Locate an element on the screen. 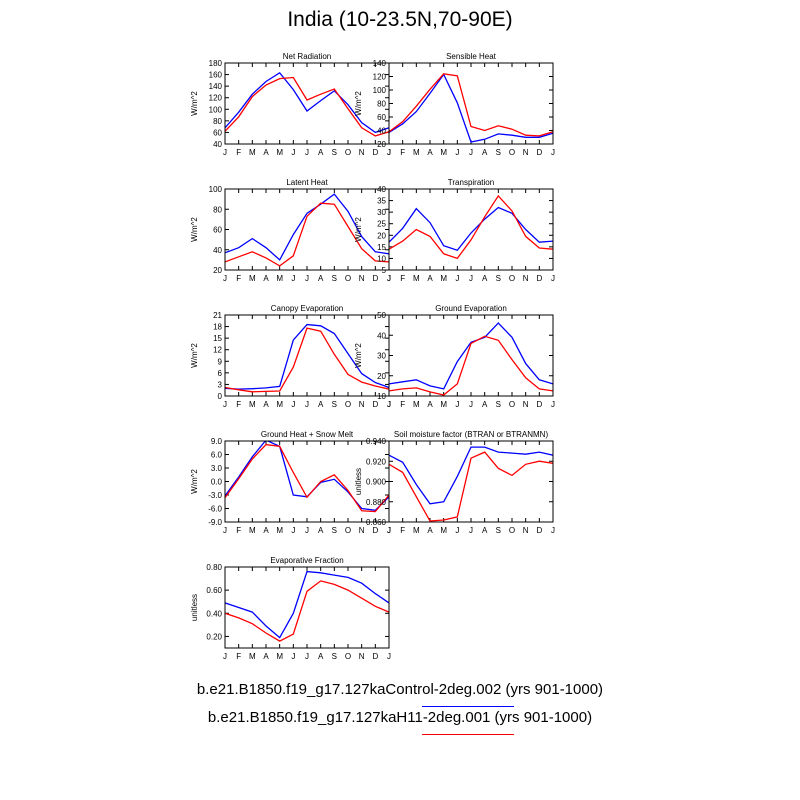 This screenshot has width=800, height=800. y-tick-label: 10 is located at coordinates (381, 258).